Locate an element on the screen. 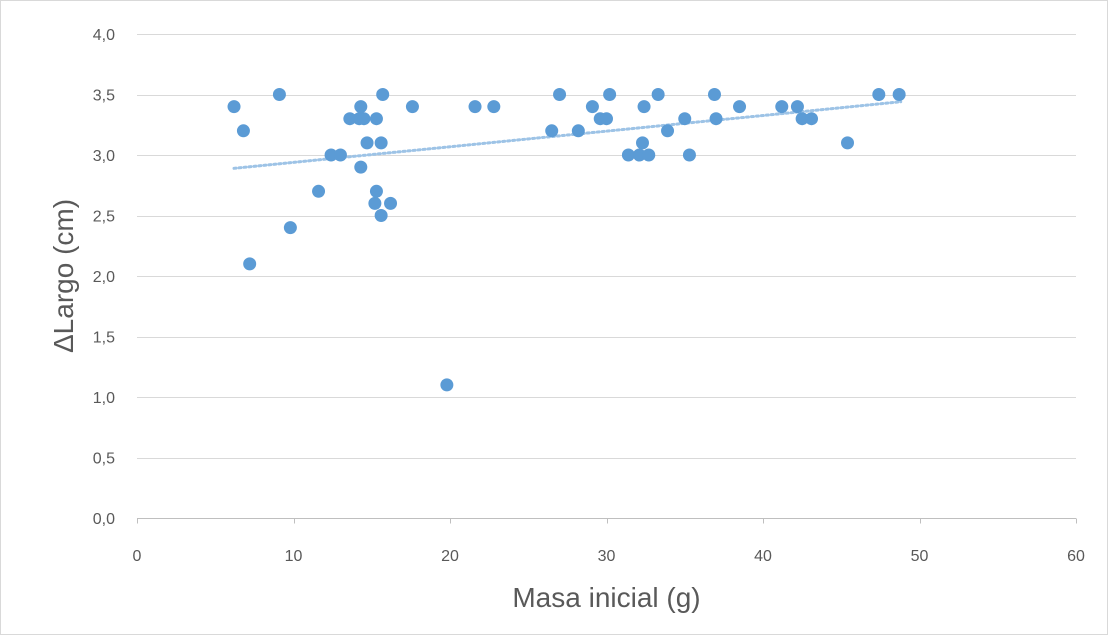 Image resolution: width=1108 pixels, height=636 pixels. y-tick-label: 3,0 is located at coordinates (104, 156).